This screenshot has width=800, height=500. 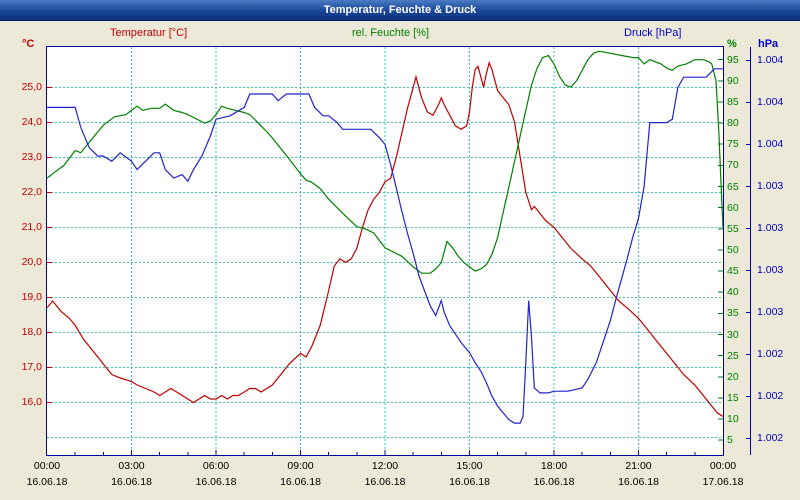 I want to click on humidity-axis-label: 10, so click(x=733, y=419).